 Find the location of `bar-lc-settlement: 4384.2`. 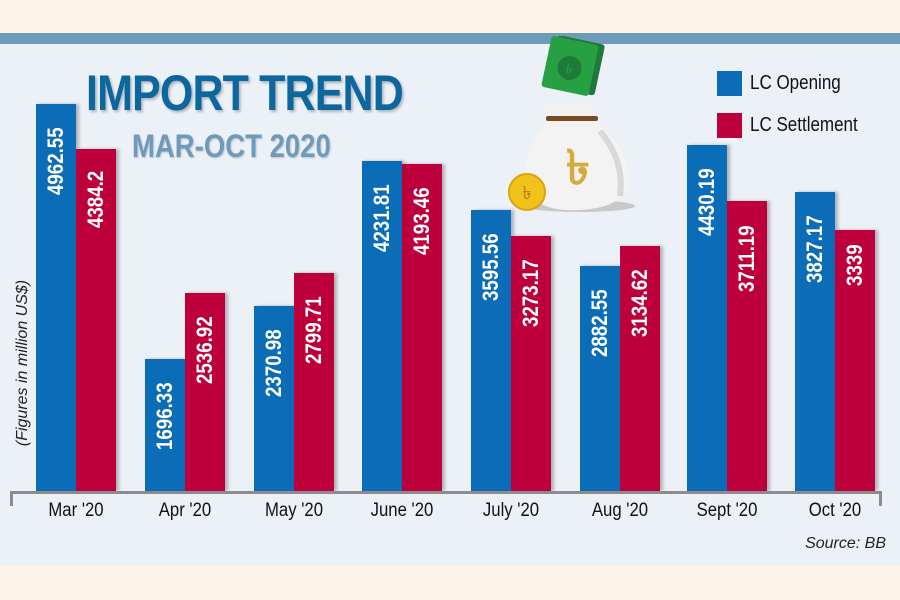

bar-lc-settlement: 4384.2 is located at coordinates (96, 320).